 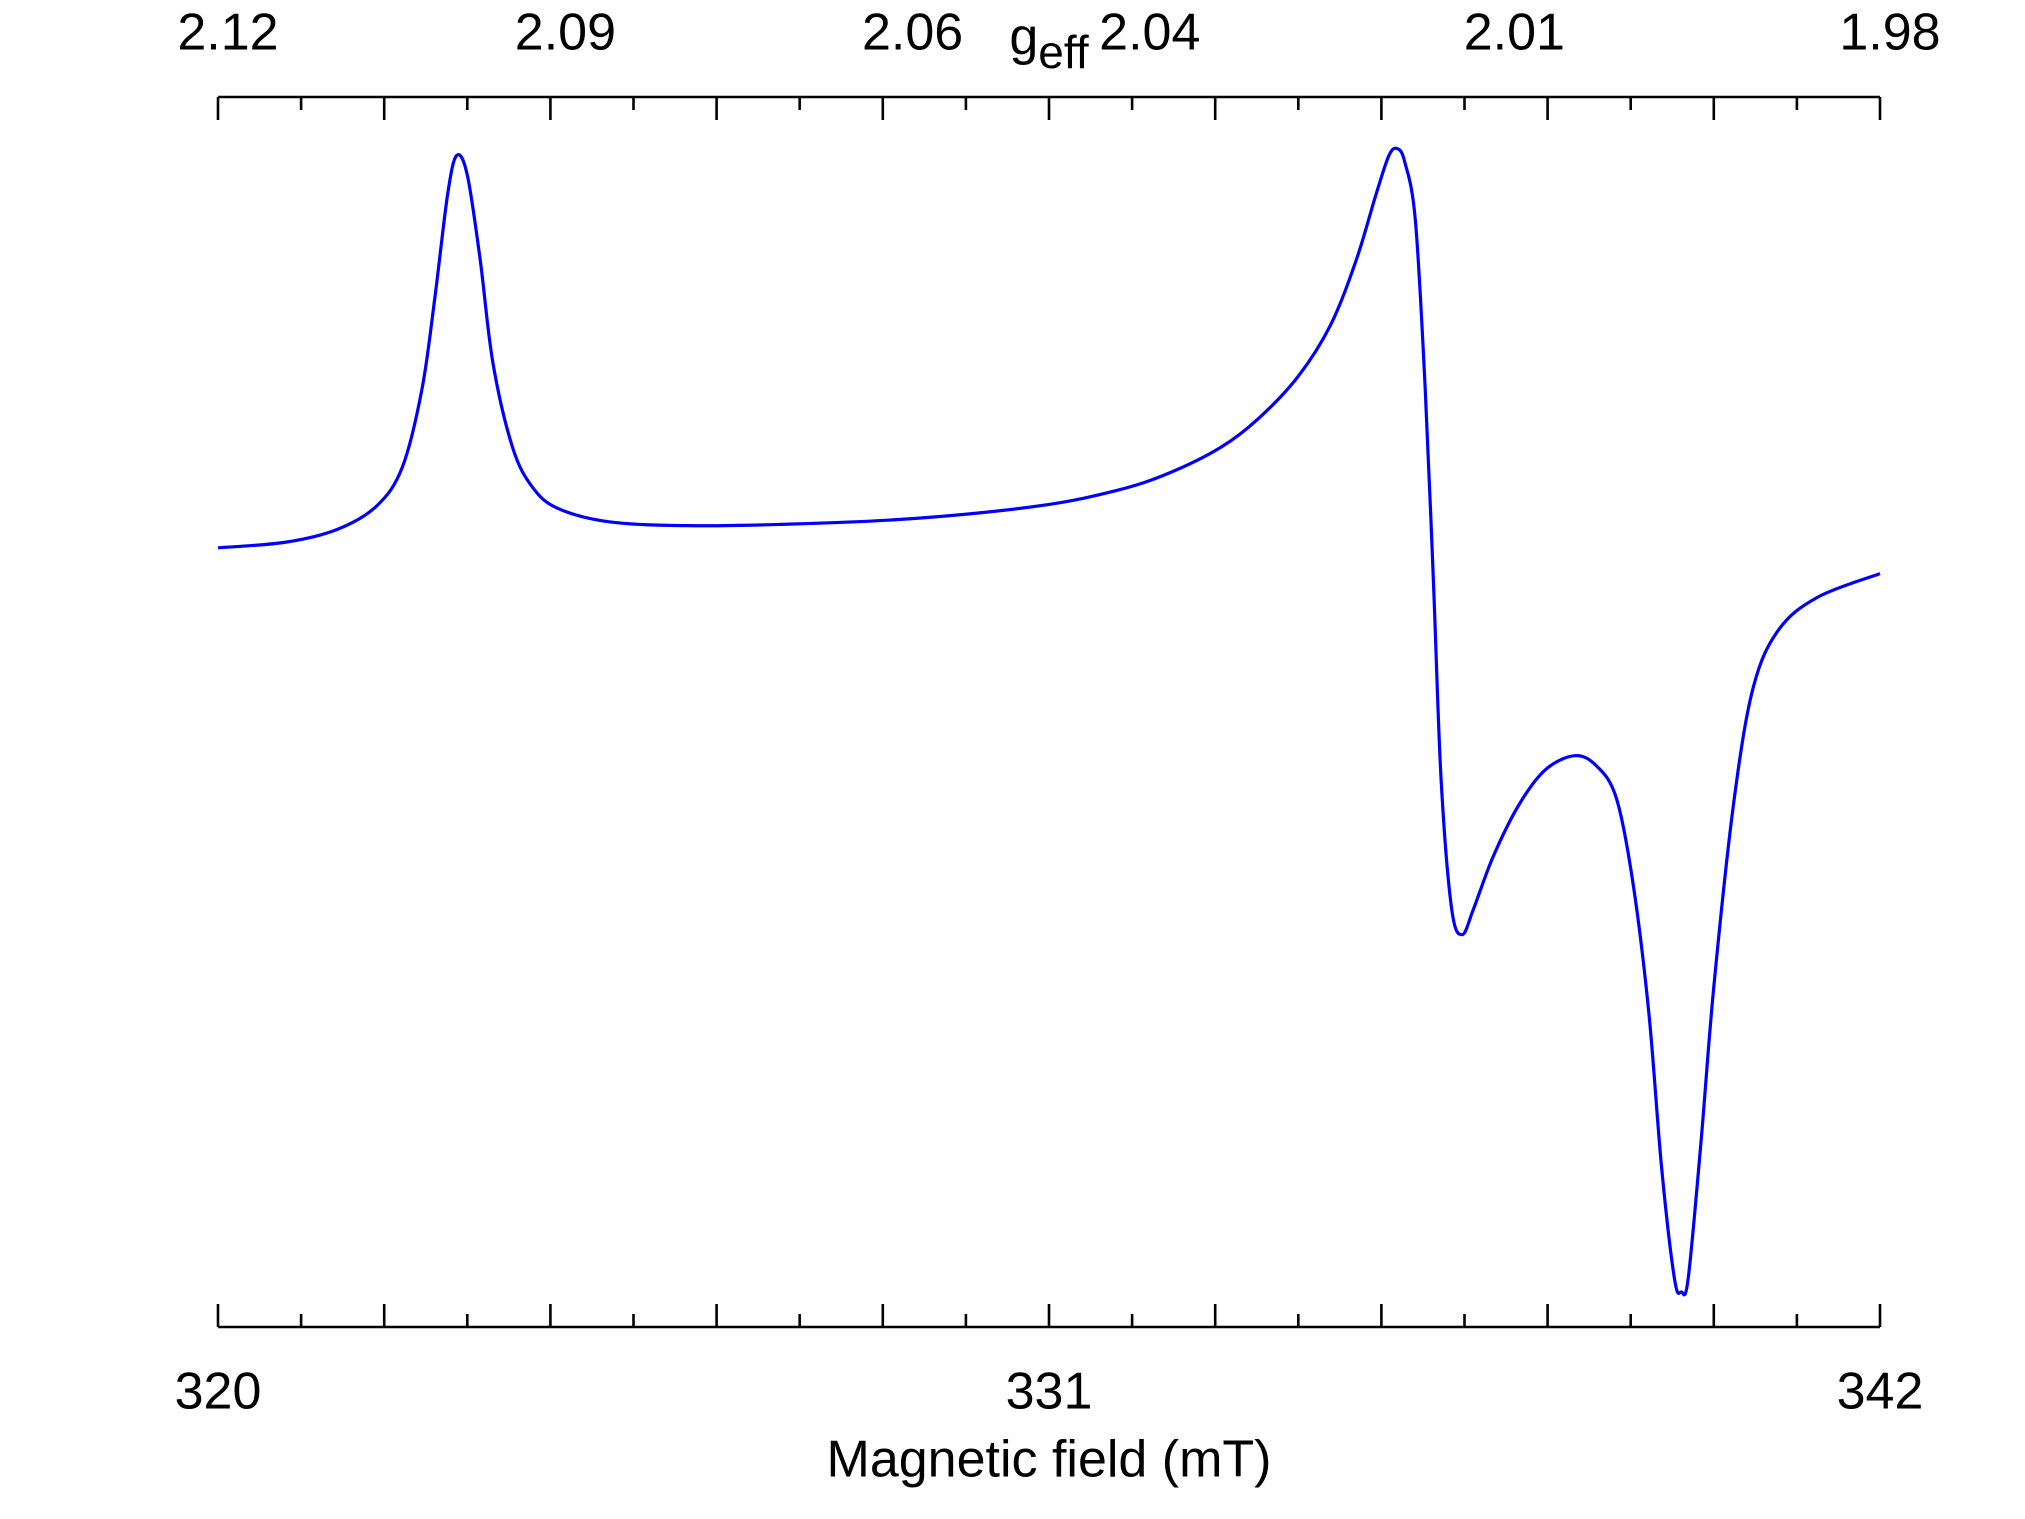 What do you see at coordinates (1880, 1392) in the screenshot?
I see `x-tick-label: 342` at bounding box center [1880, 1392].